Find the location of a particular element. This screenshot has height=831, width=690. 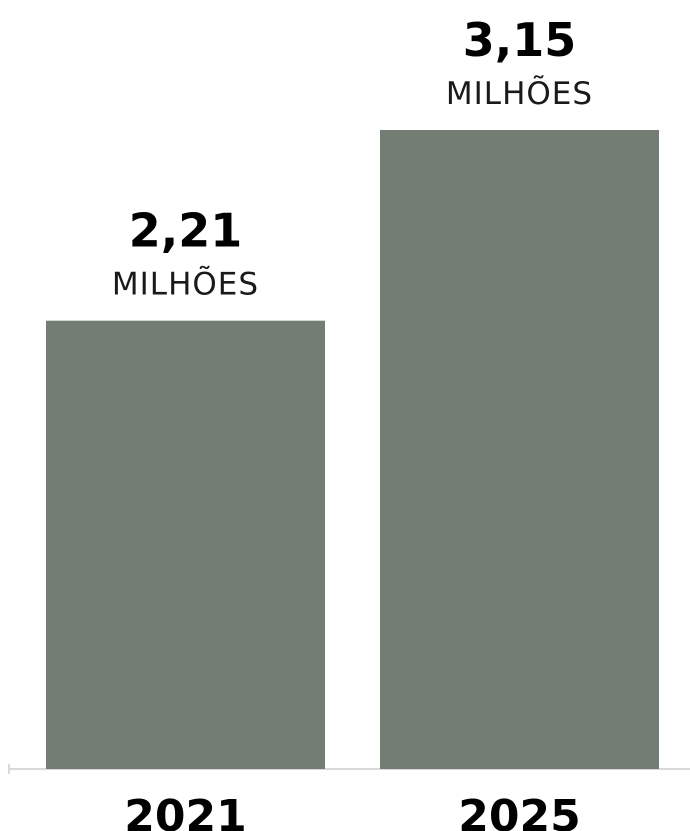

value-label-2021: 2,21 is located at coordinates (186, 231).